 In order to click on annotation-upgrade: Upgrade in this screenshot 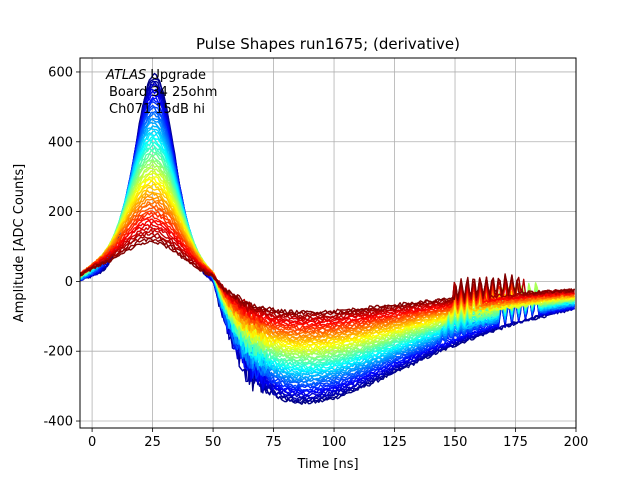, I will do `click(176, 75)`.